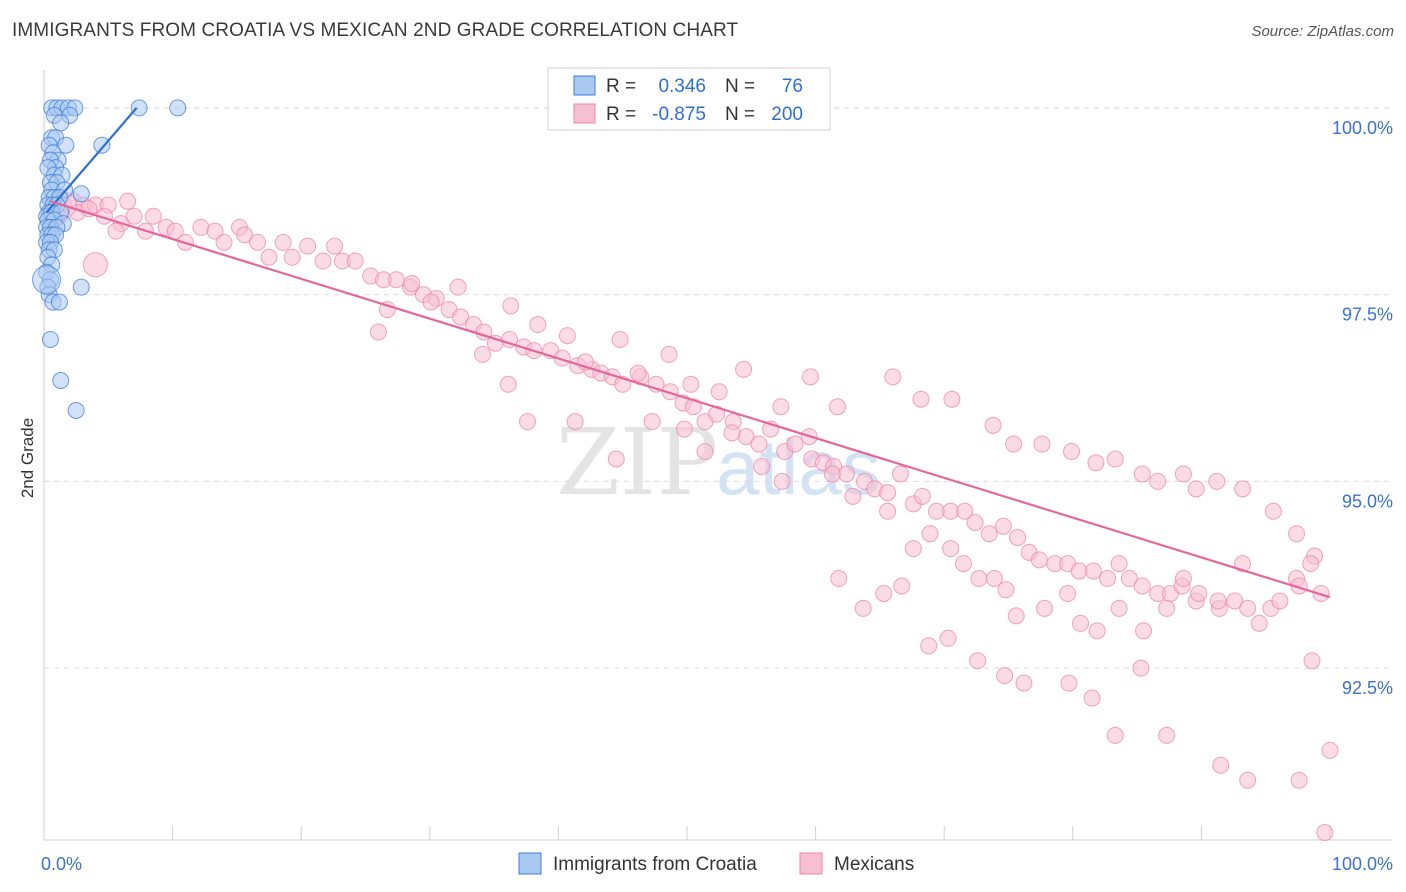  What do you see at coordinates (740, 114) in the screenshot?
I see `legend-n-label: N =` at bounding box center [740, 114].